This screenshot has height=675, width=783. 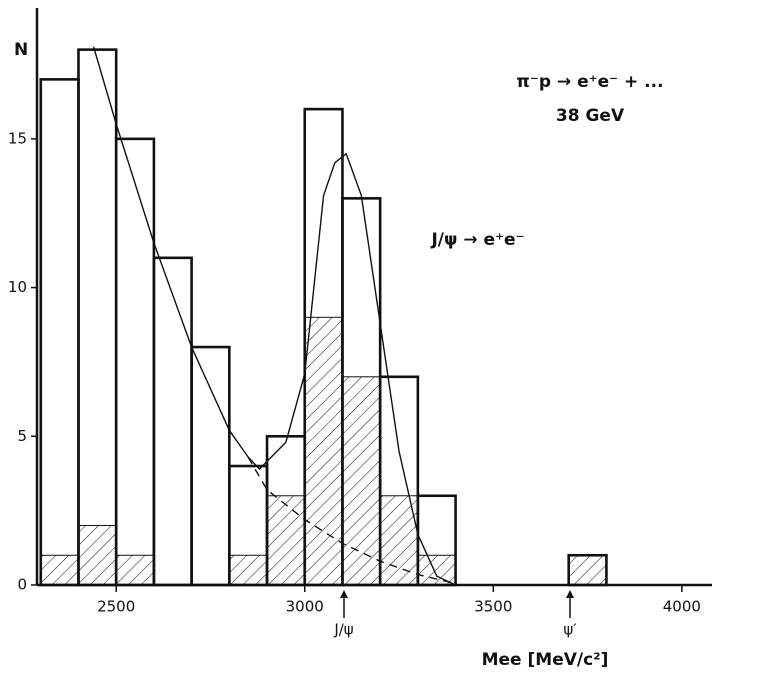 I want to click on x-tick-label: 3000, so click(x=305, y=607).